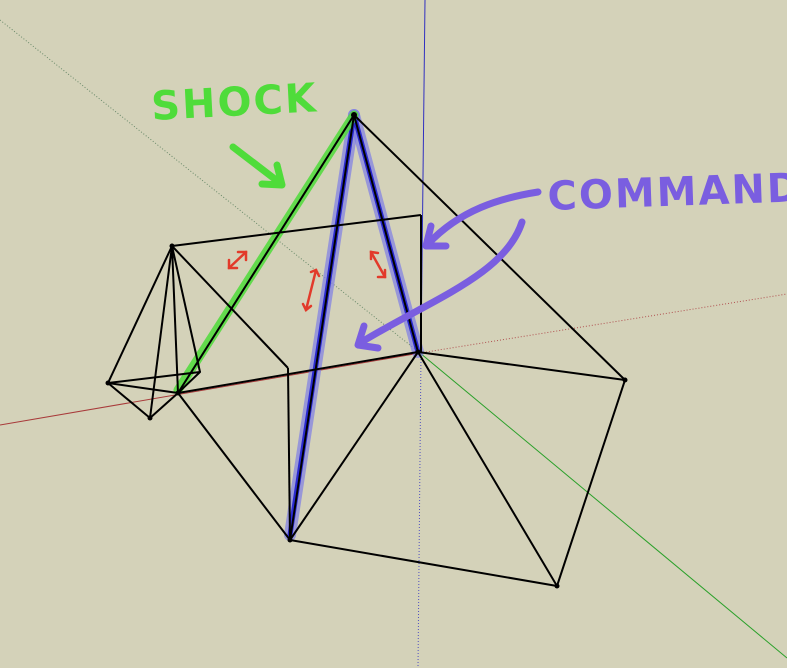 This screenshot has width=787, height=668. Describe the element at coordinates (234, 102) in the screenshot. I see `shock-label: SHOCK` at that location.